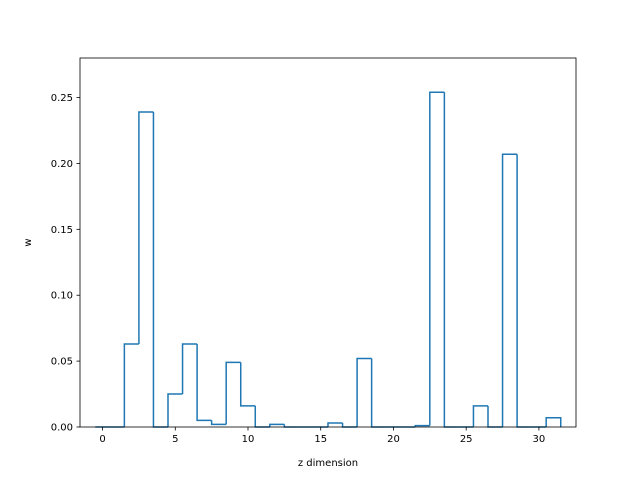  What do you see at coordinates (102, 439) in the screenshot?
I see `x-tick-label: 0` at bounding box center [102, 439].